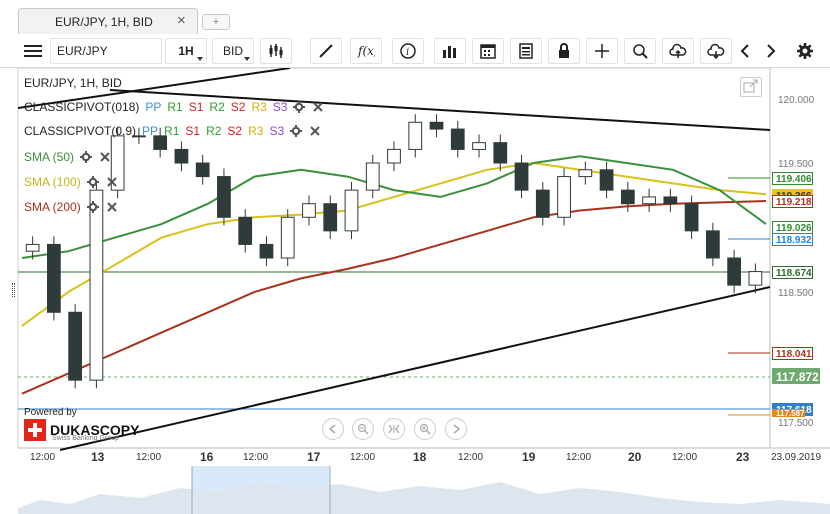  I want to click on pivot2-r2: R2, so click(214, 131).